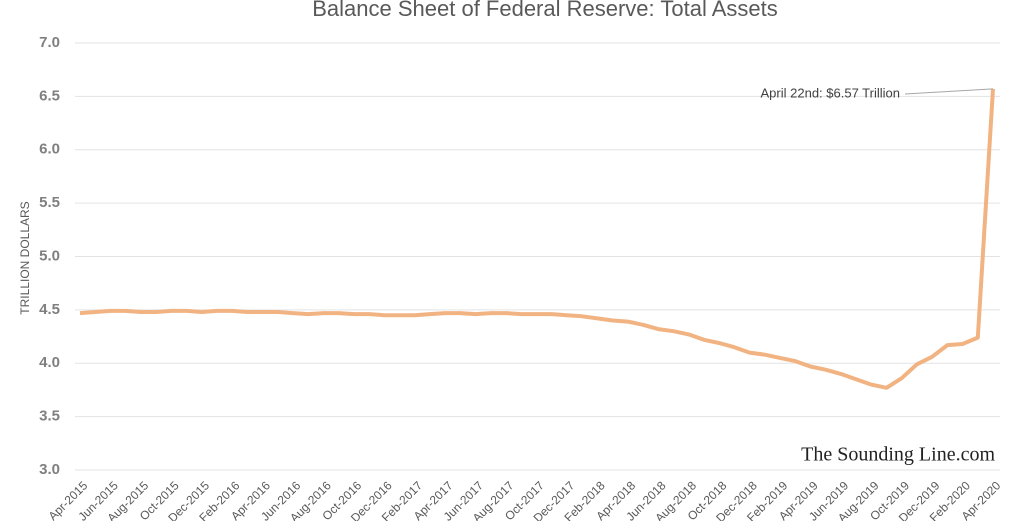 Image resolution: width=1024 pixels, height=521 pixels. I want to click on y-axis-label: TRILLION DOLLARS, so click(25, 257).